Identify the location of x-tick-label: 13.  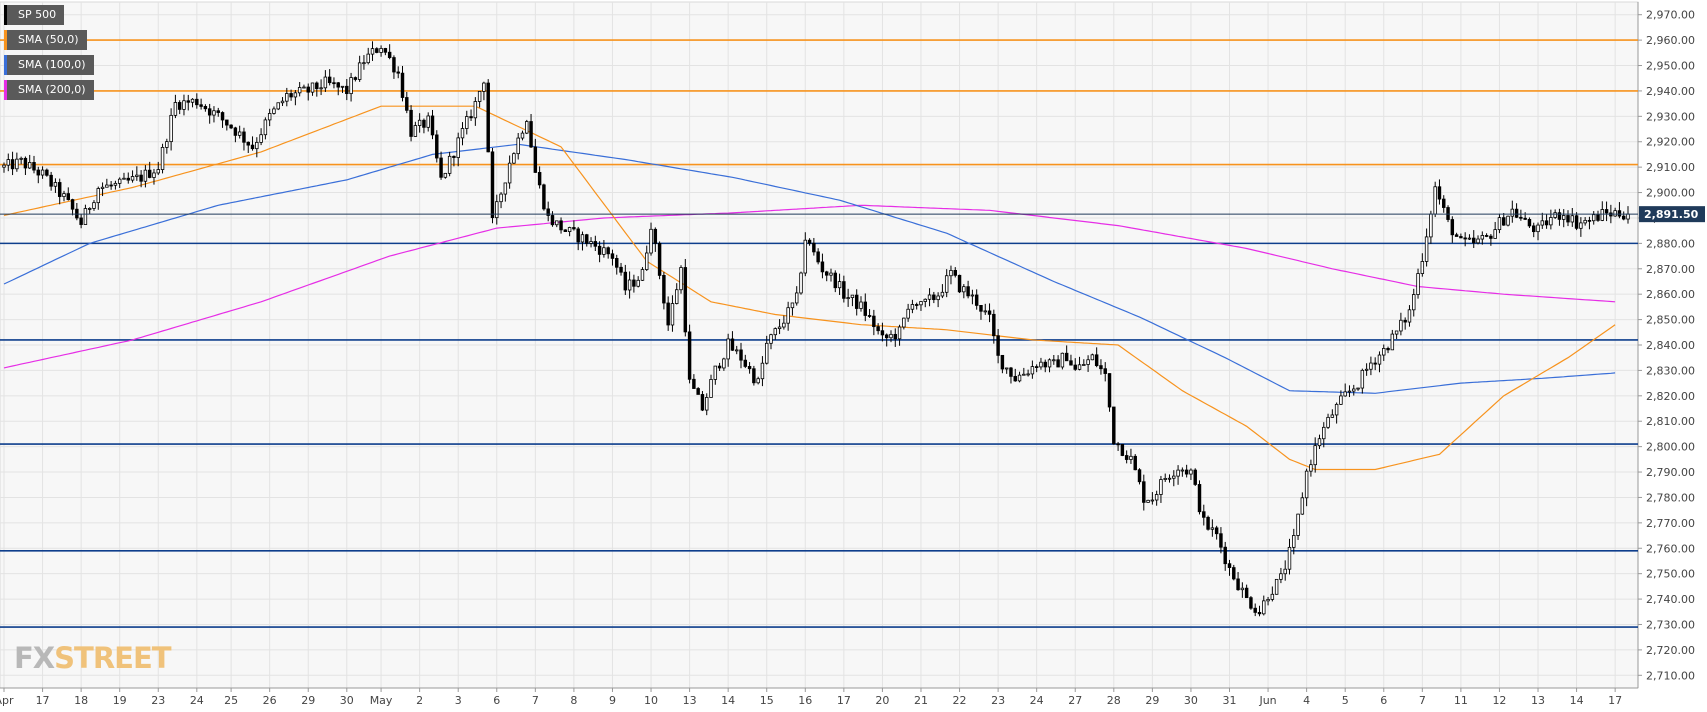
(1538, 700).